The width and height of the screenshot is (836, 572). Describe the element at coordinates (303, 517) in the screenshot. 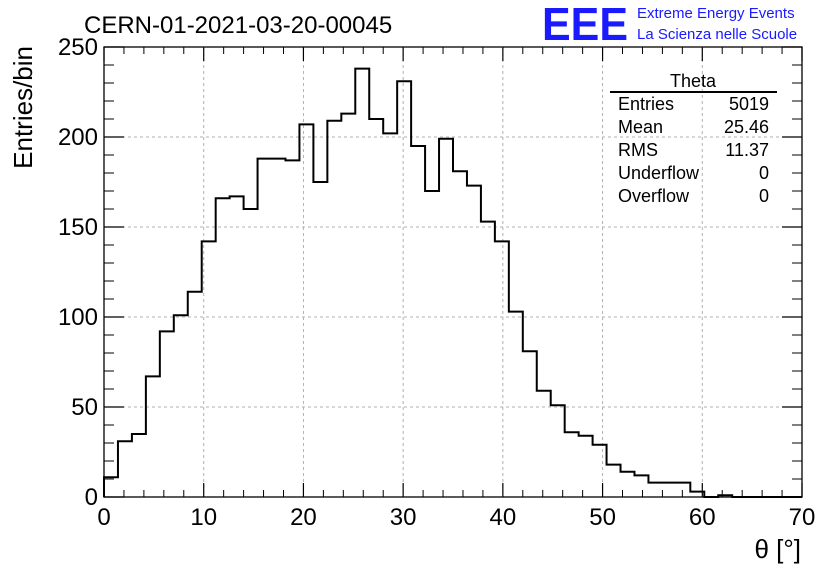

I see `x-tick-label: 20` at that location.